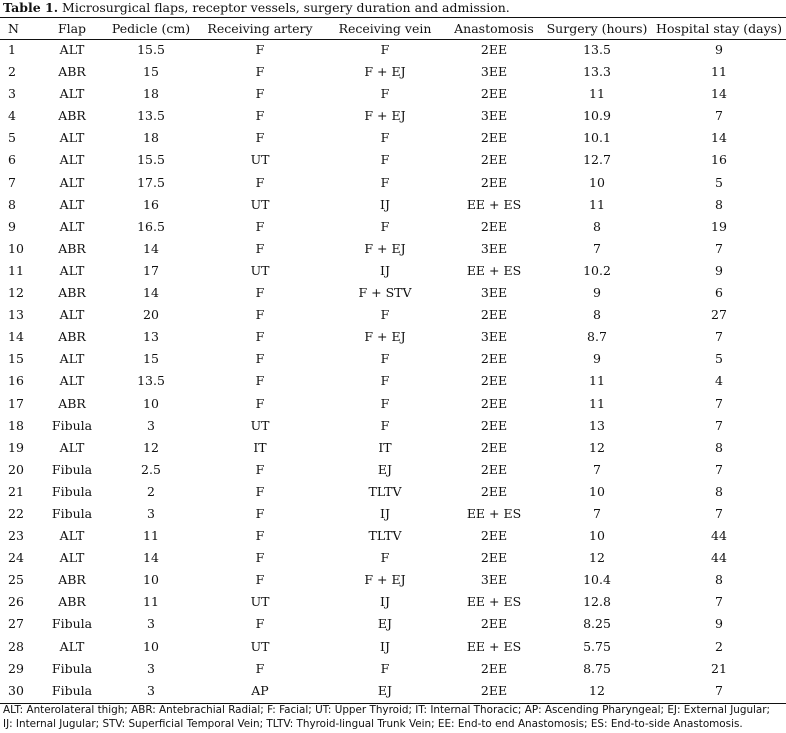 The width and height of the screenshot is (786, 733). Describe the element at coordinates (597, 160) in the screenshot. I see `cell-surgery-hours: 12.7` at that location.